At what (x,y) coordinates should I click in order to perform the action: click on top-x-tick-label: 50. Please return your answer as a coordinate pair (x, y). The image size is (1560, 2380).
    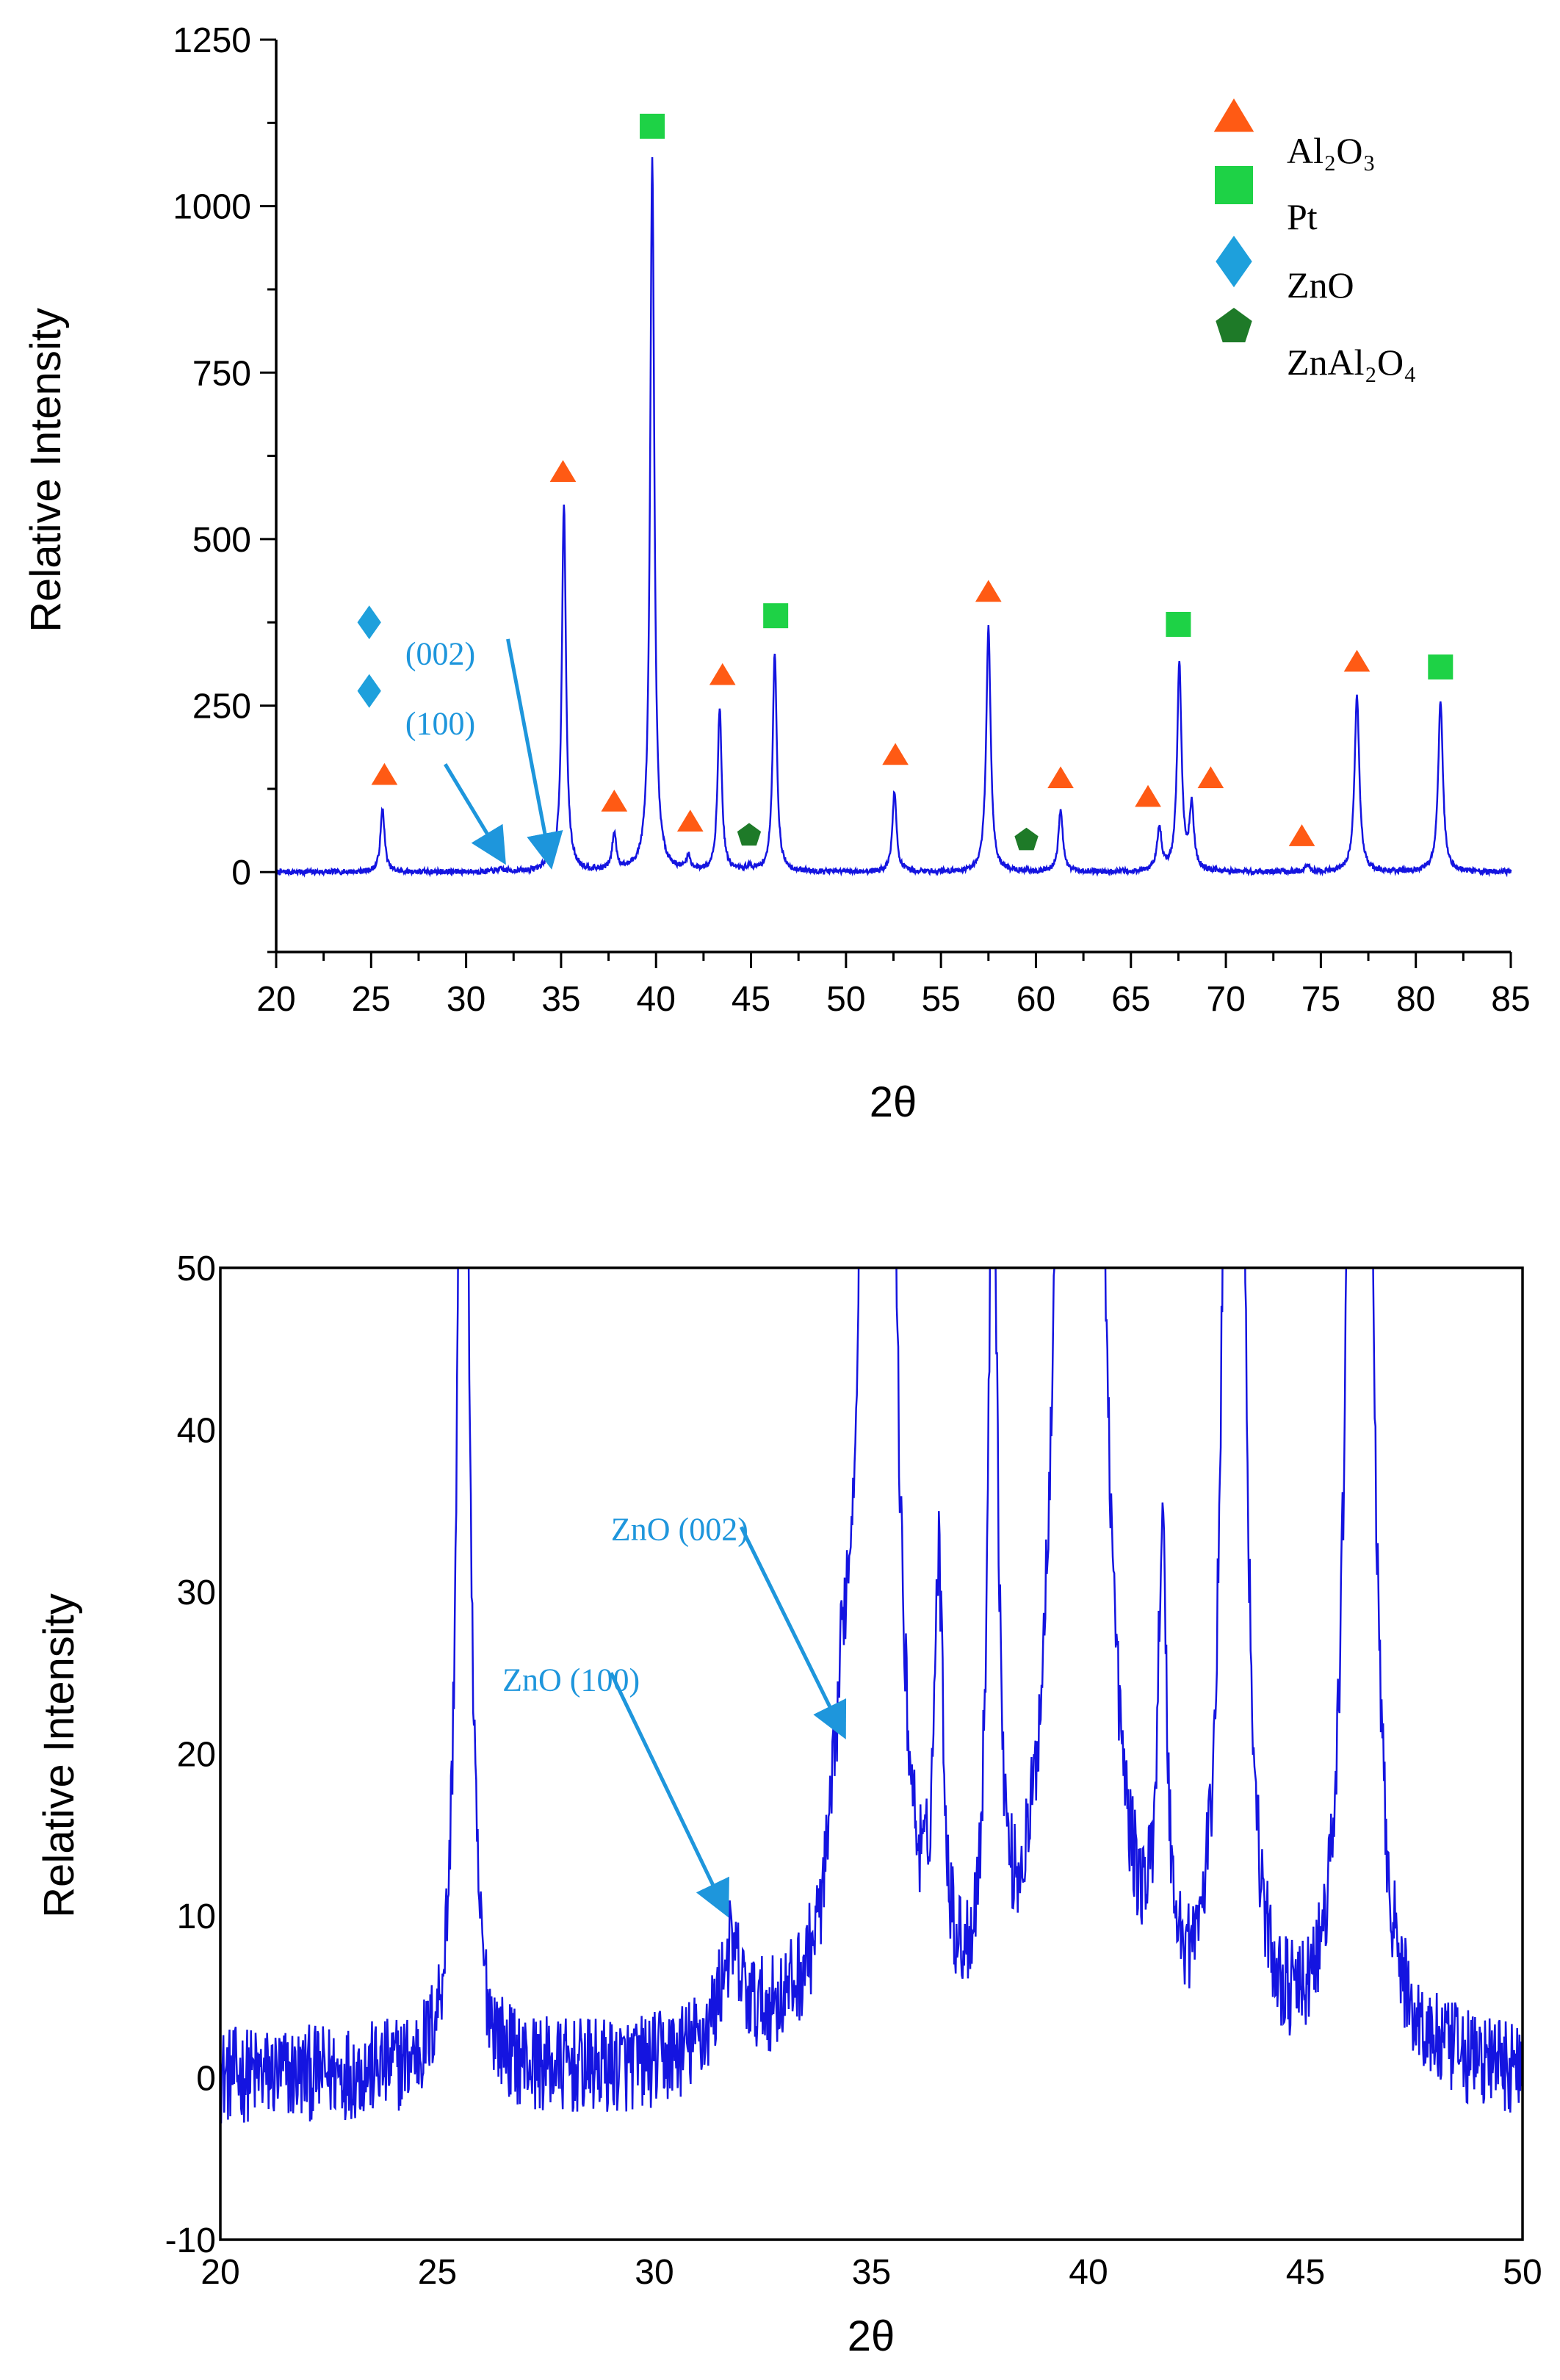
    Looking at the image, I should click on (846, 1000).